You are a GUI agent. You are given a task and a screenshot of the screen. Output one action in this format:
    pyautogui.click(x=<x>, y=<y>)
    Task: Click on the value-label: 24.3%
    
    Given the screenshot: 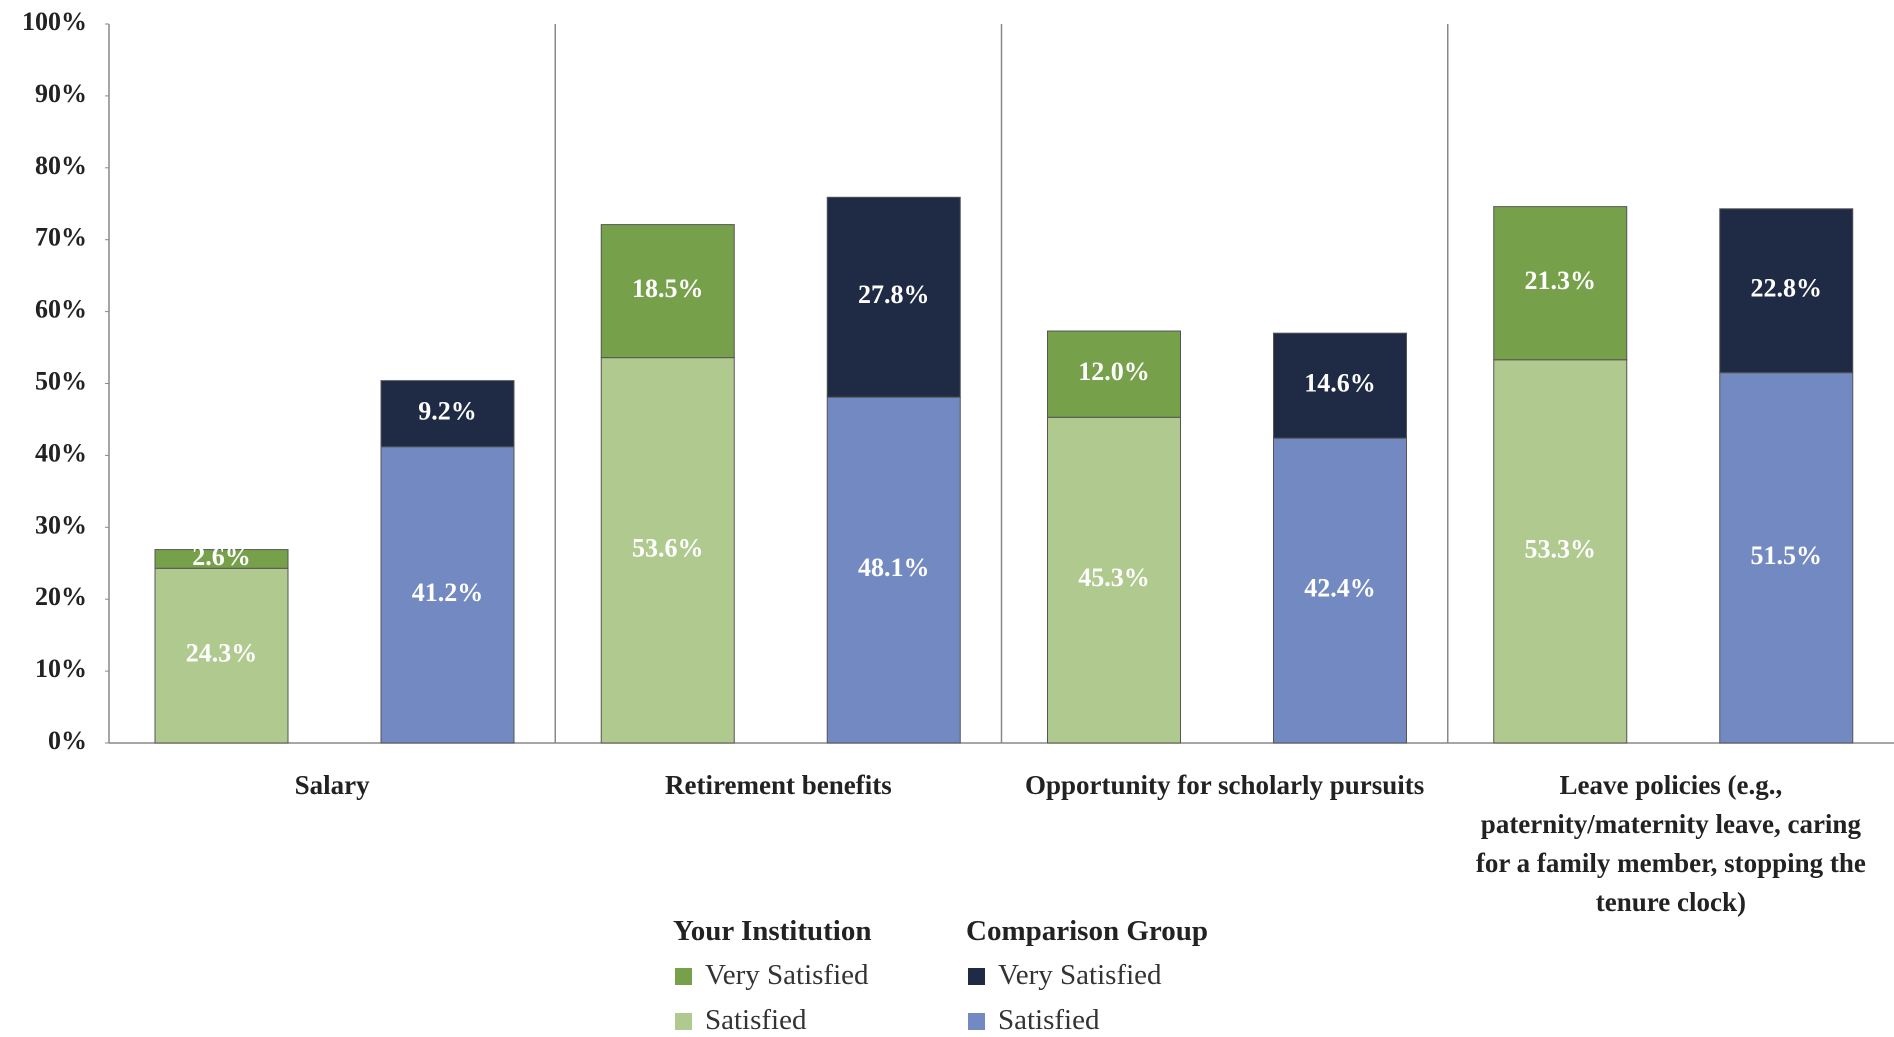 What is the action you would take?
    pyautogui.click(x=222, y=653)
    